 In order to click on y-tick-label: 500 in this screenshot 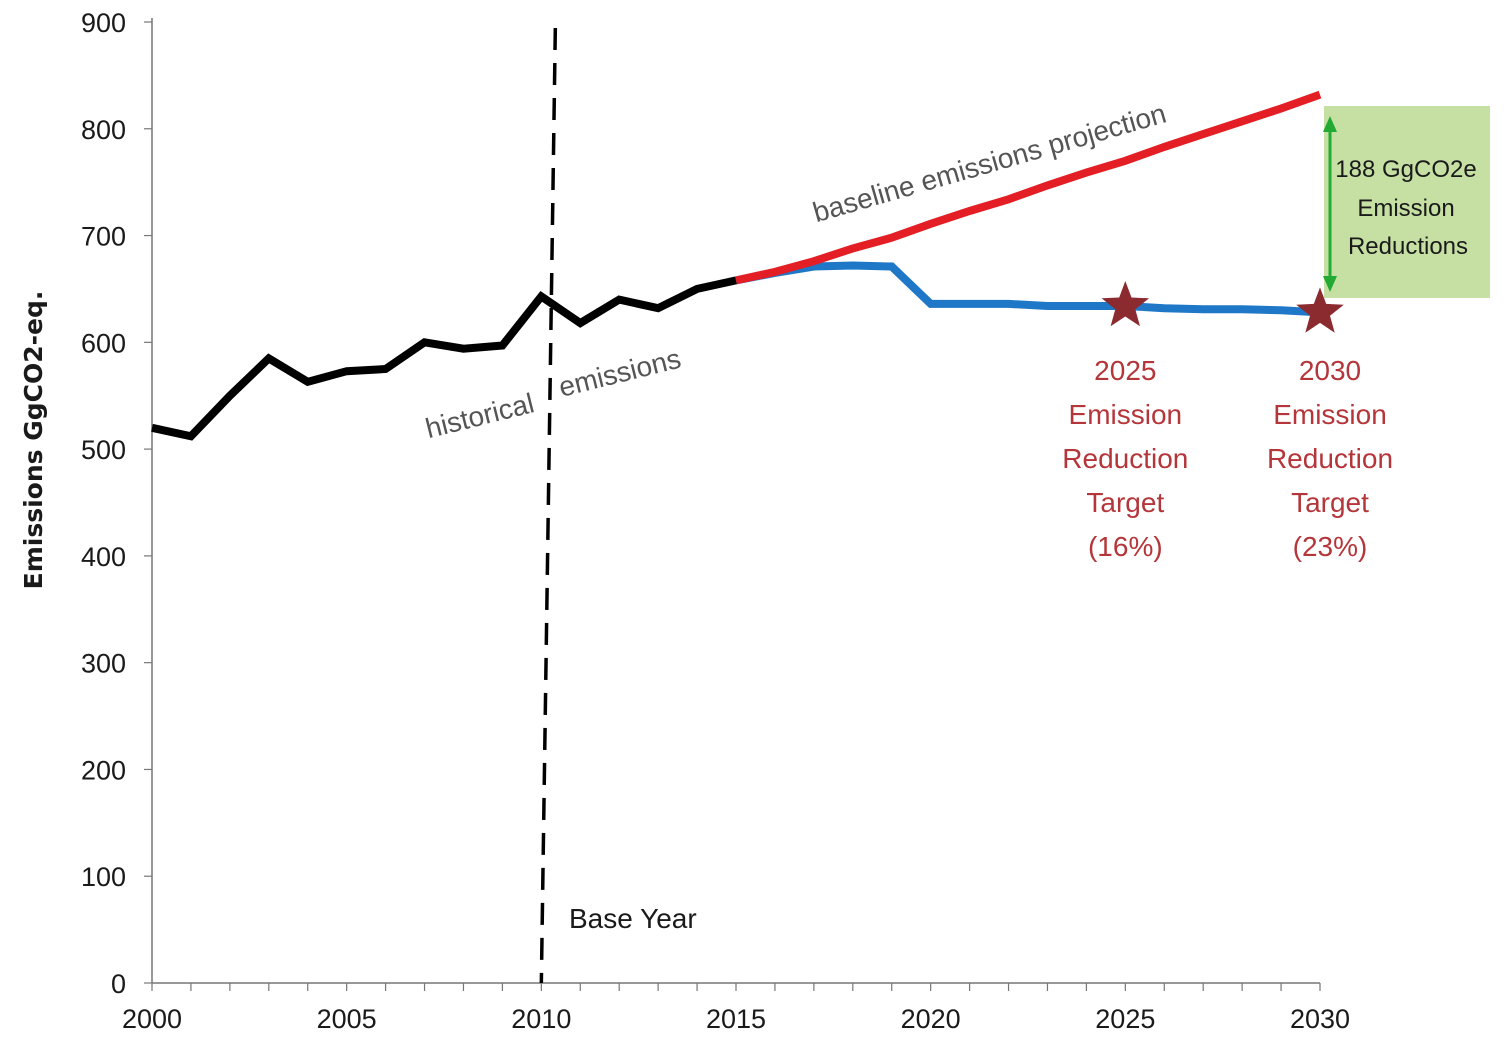, I will do `click(103, 450)`.